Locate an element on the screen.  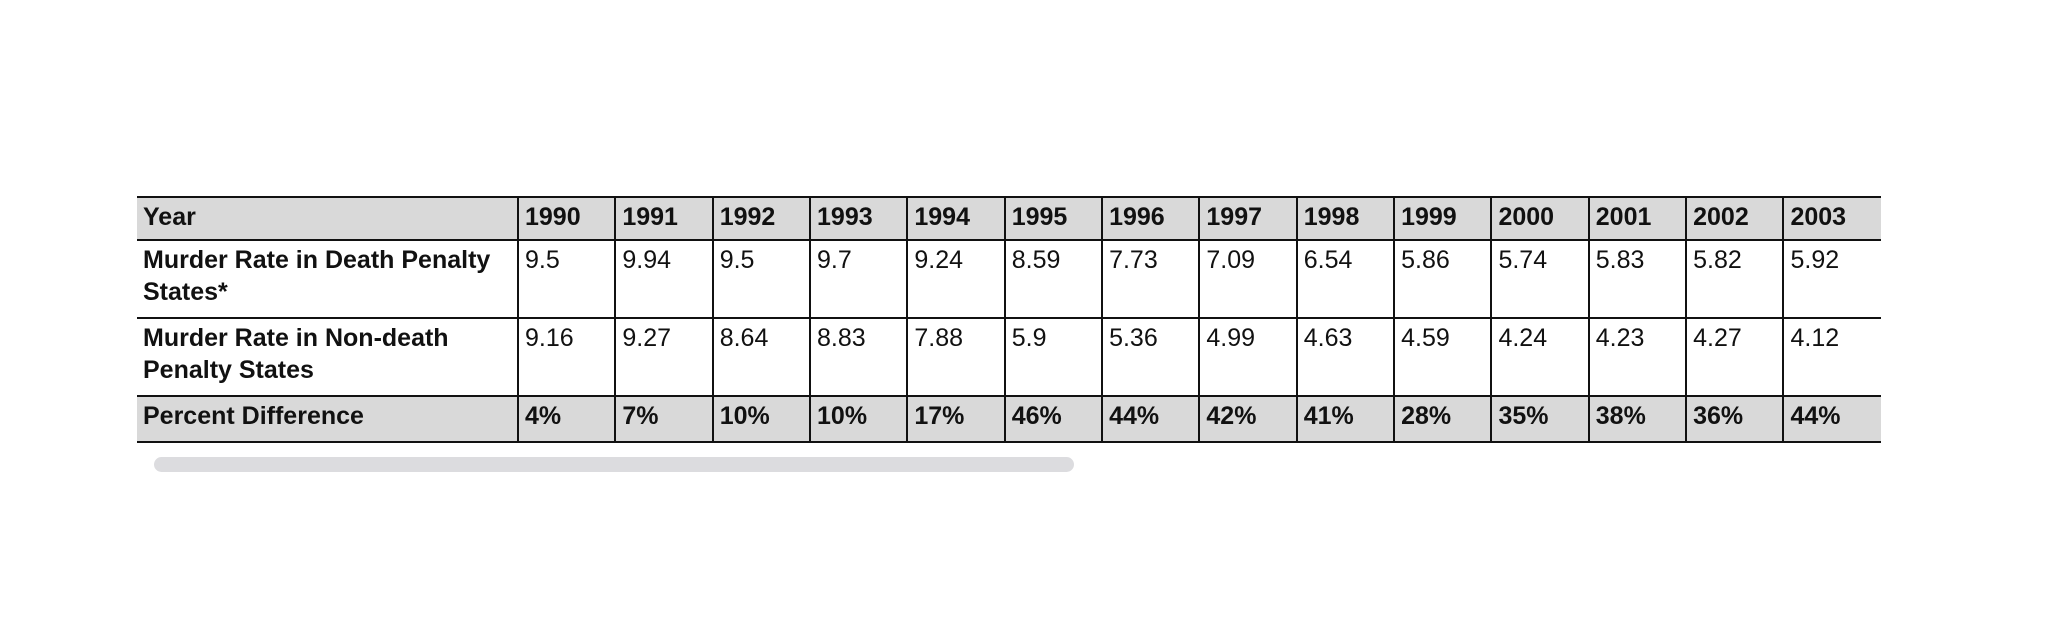
table-cell: 5.36 is located at coordinates (1151, 357).